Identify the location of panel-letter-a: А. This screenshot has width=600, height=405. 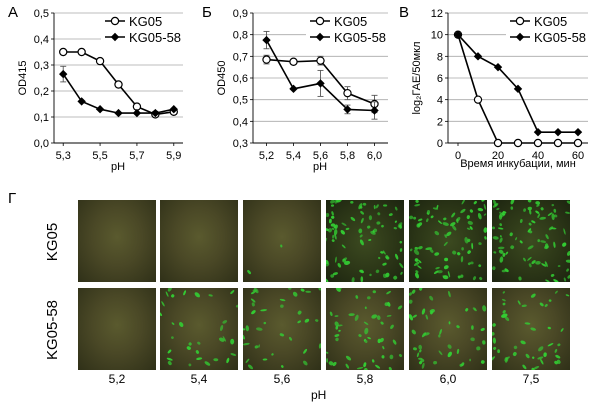
(13, 12).